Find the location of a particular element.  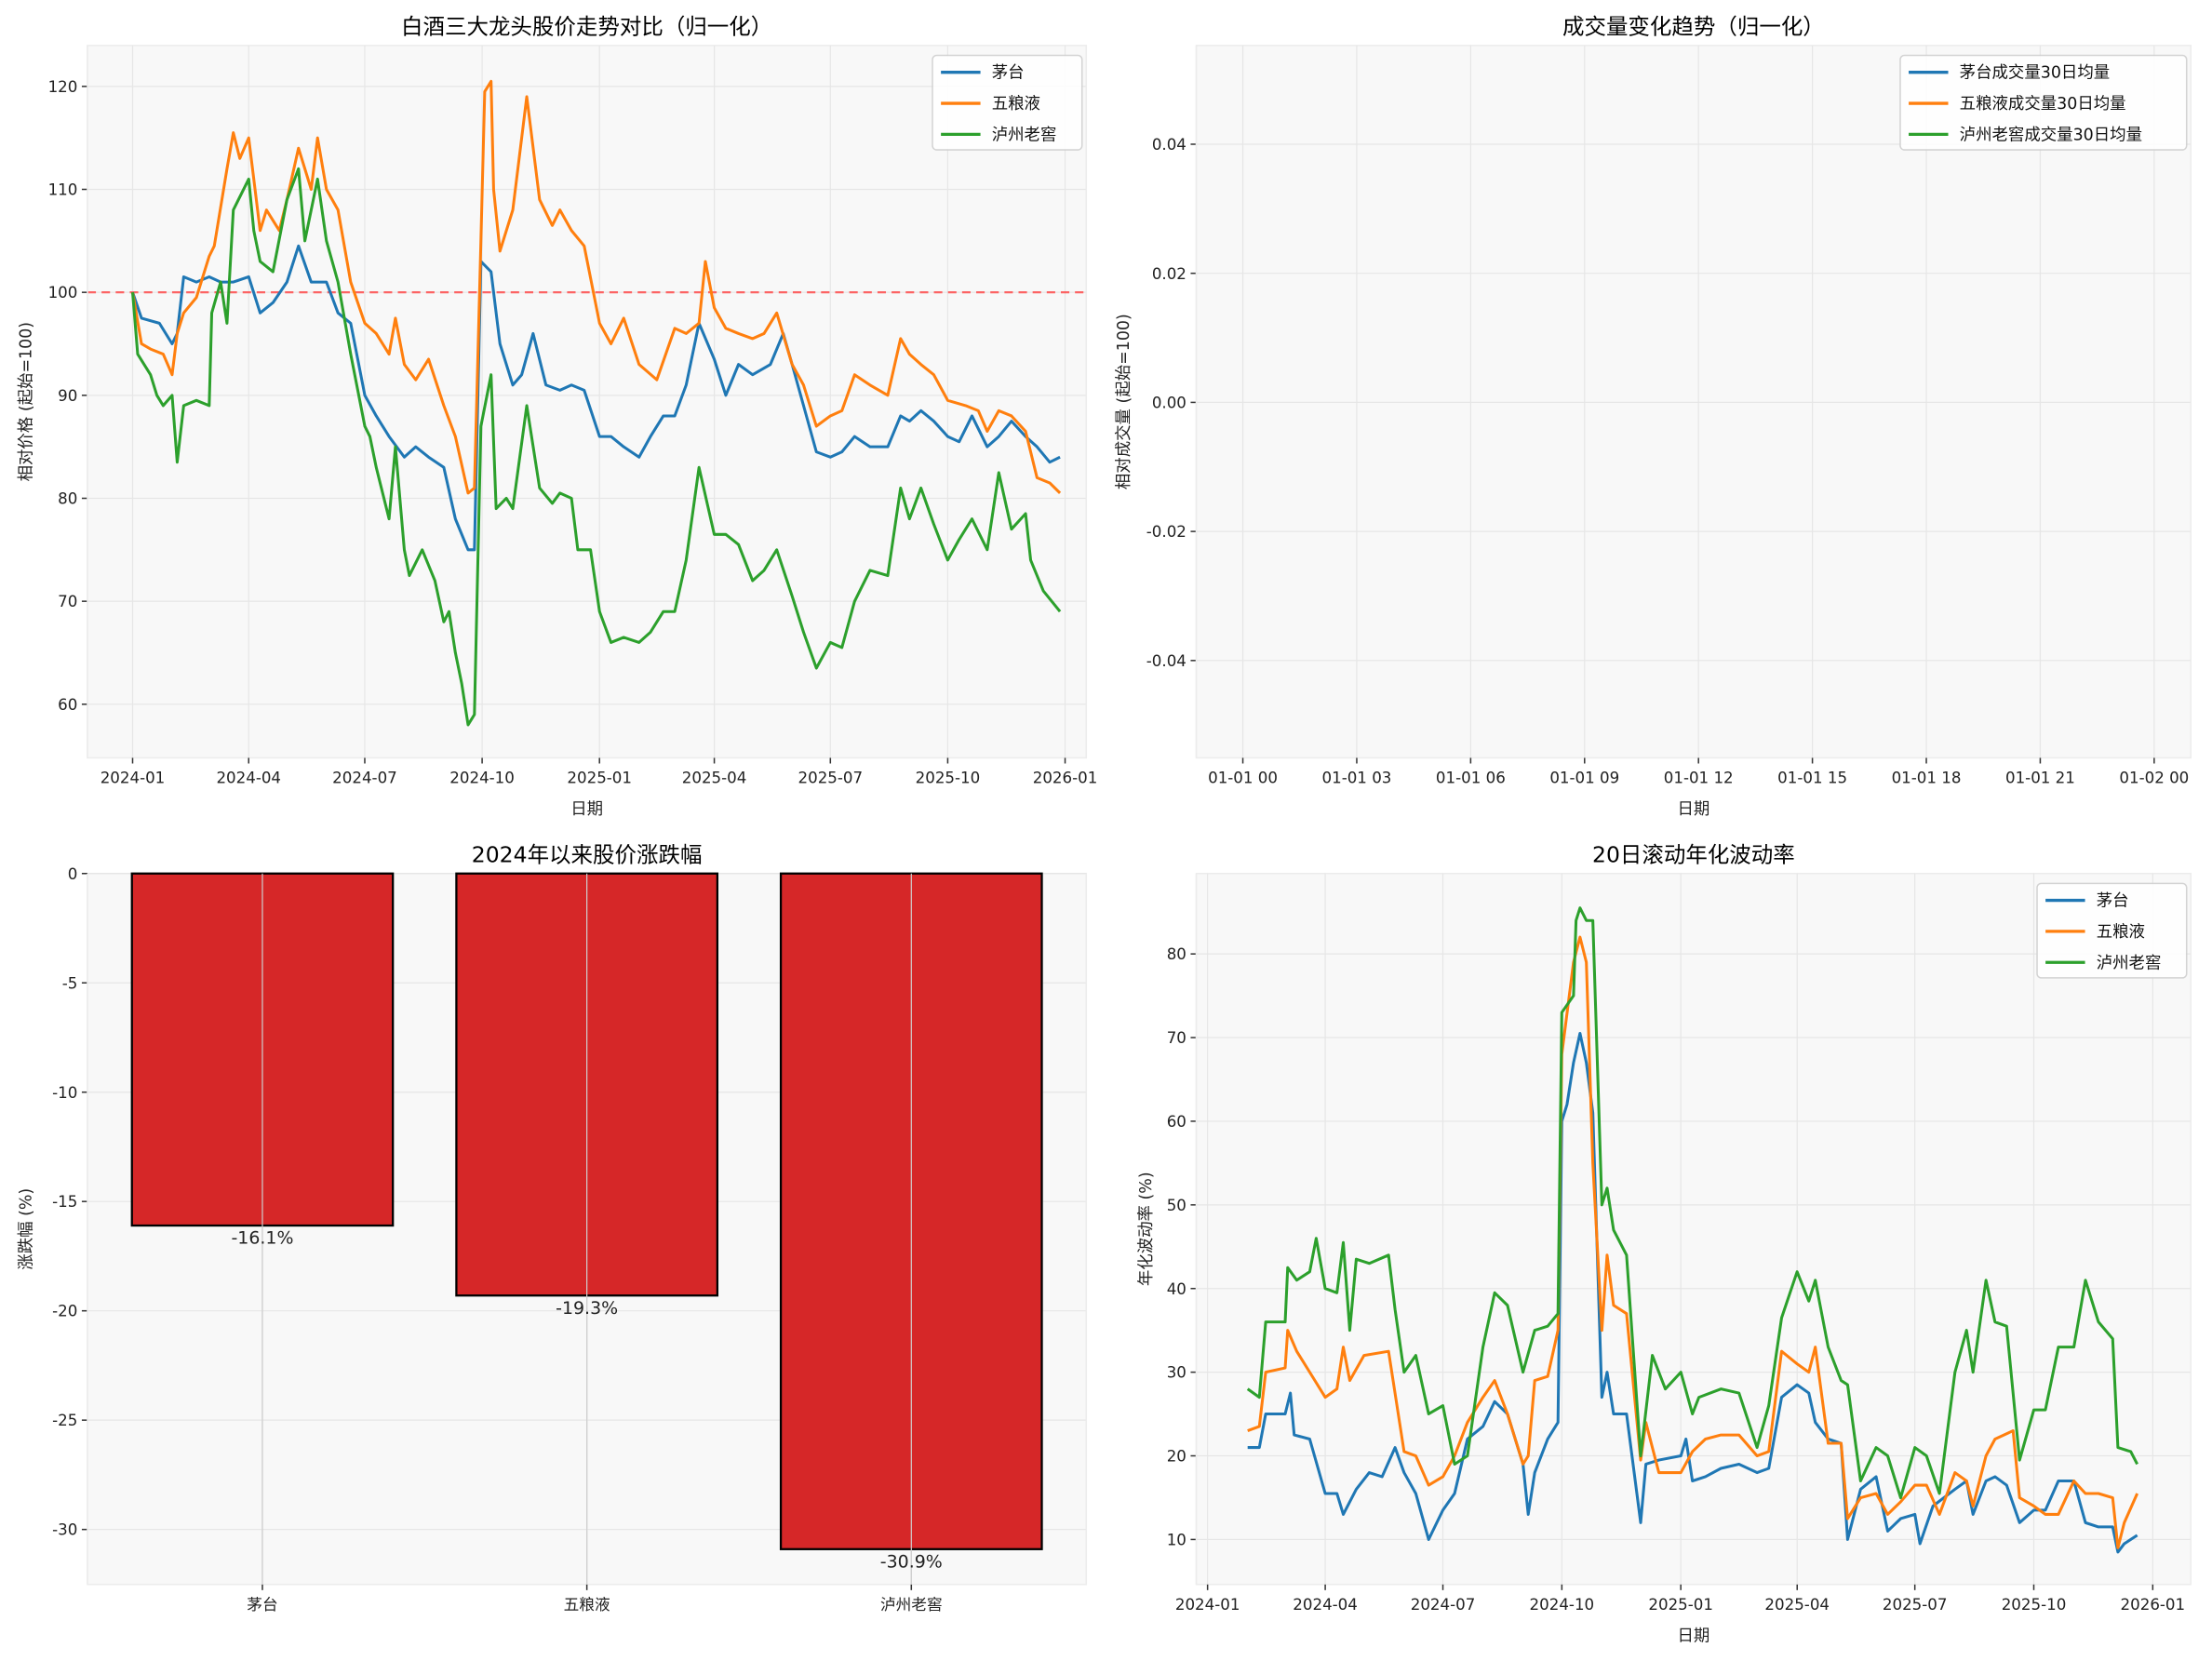

x-tick-label: 01-01 09 is located at coordinates (1584, 778).